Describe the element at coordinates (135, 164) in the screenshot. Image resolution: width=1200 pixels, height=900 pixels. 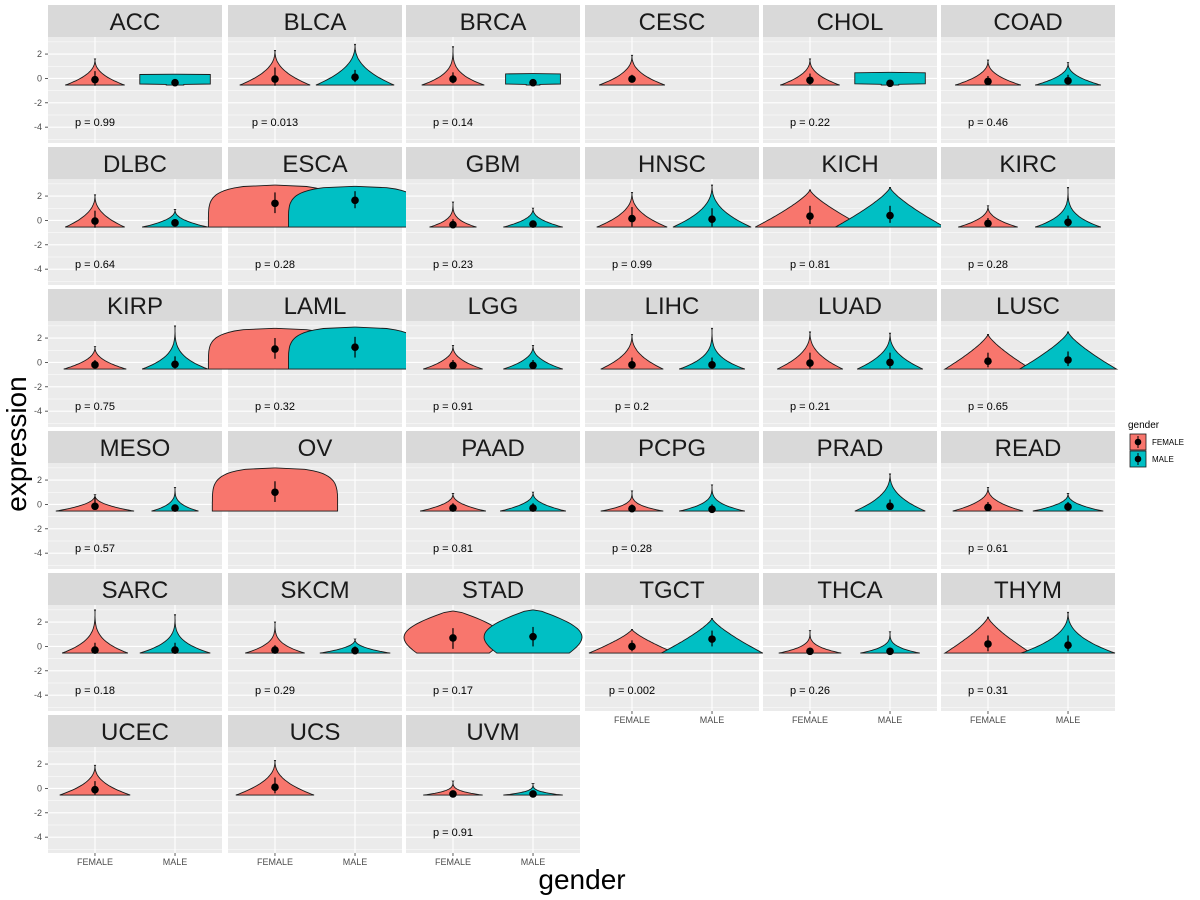
I see `facet-title: DLBC` at that location.